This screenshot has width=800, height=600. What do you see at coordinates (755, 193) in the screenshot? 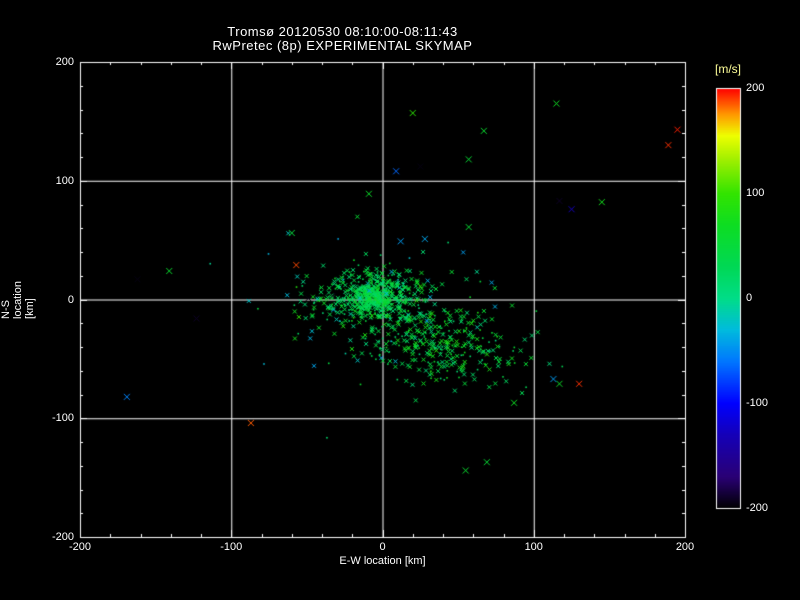
I see `colorbar-tick-label: 100` at bounding box center [755, 193].